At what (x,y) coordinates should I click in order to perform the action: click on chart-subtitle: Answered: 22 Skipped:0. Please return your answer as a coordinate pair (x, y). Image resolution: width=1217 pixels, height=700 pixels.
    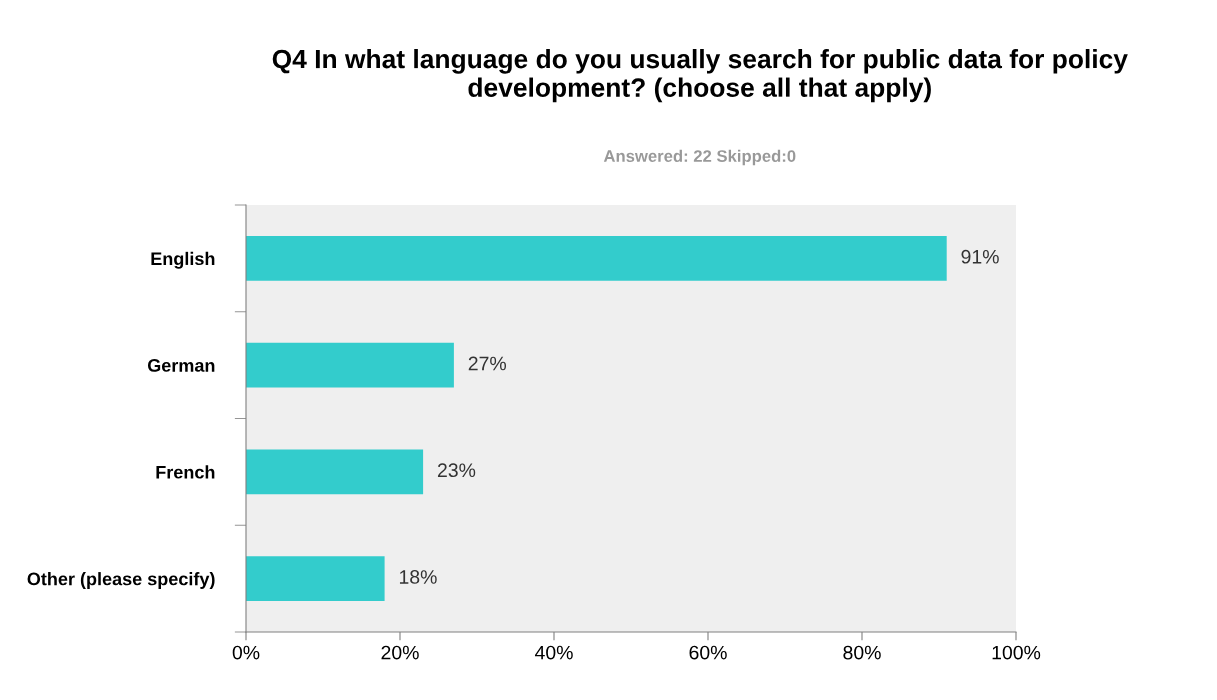
    Looking at the image, I should click on (699, 157).